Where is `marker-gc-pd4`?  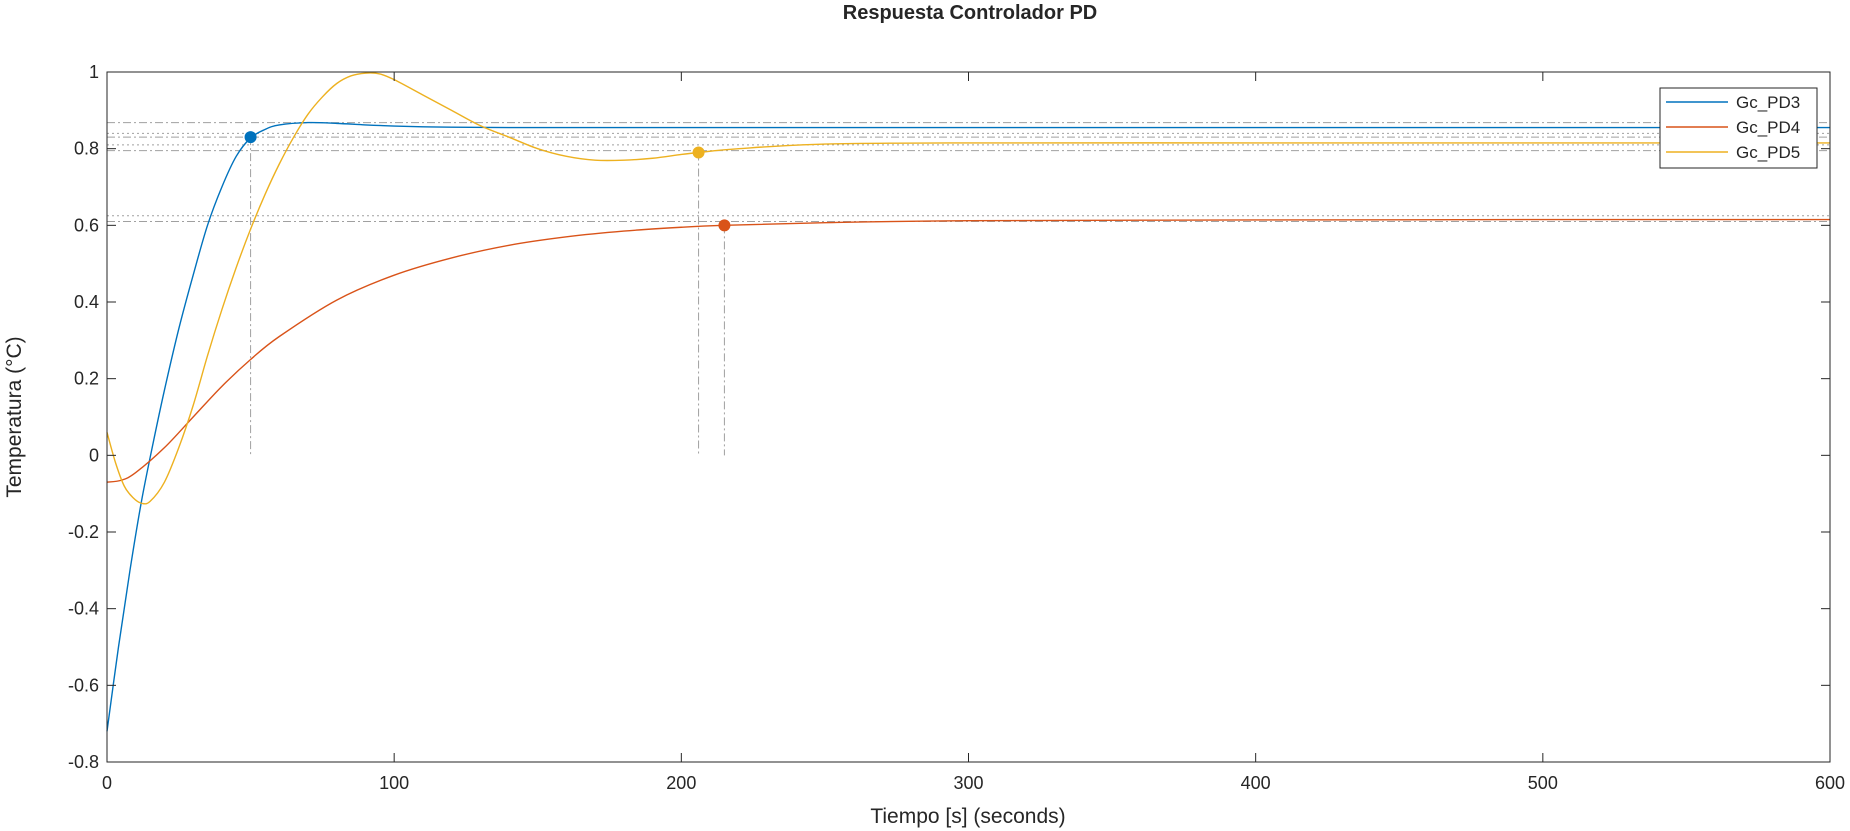 marker-gc-pd4 is located at coordinates (724, 225).